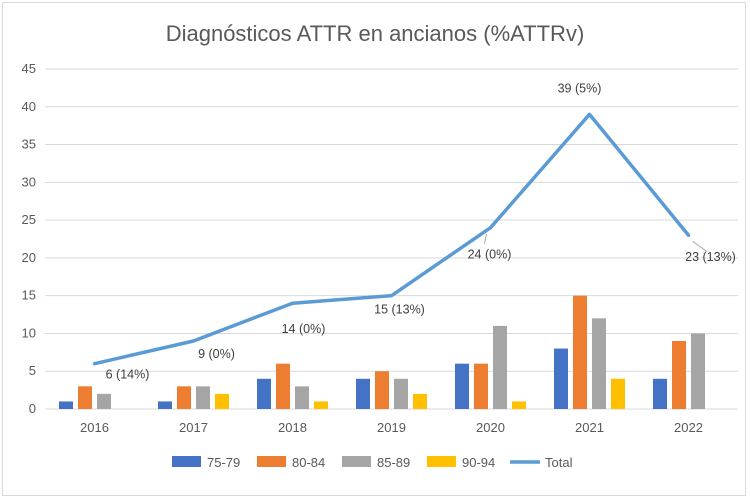 This screenshot has width=750, height=500. What do you see at coordinates (710, 257) in the screenshot?
I see `data-label-total-2022: 23 (13%)` at bounding box center [710, 257].